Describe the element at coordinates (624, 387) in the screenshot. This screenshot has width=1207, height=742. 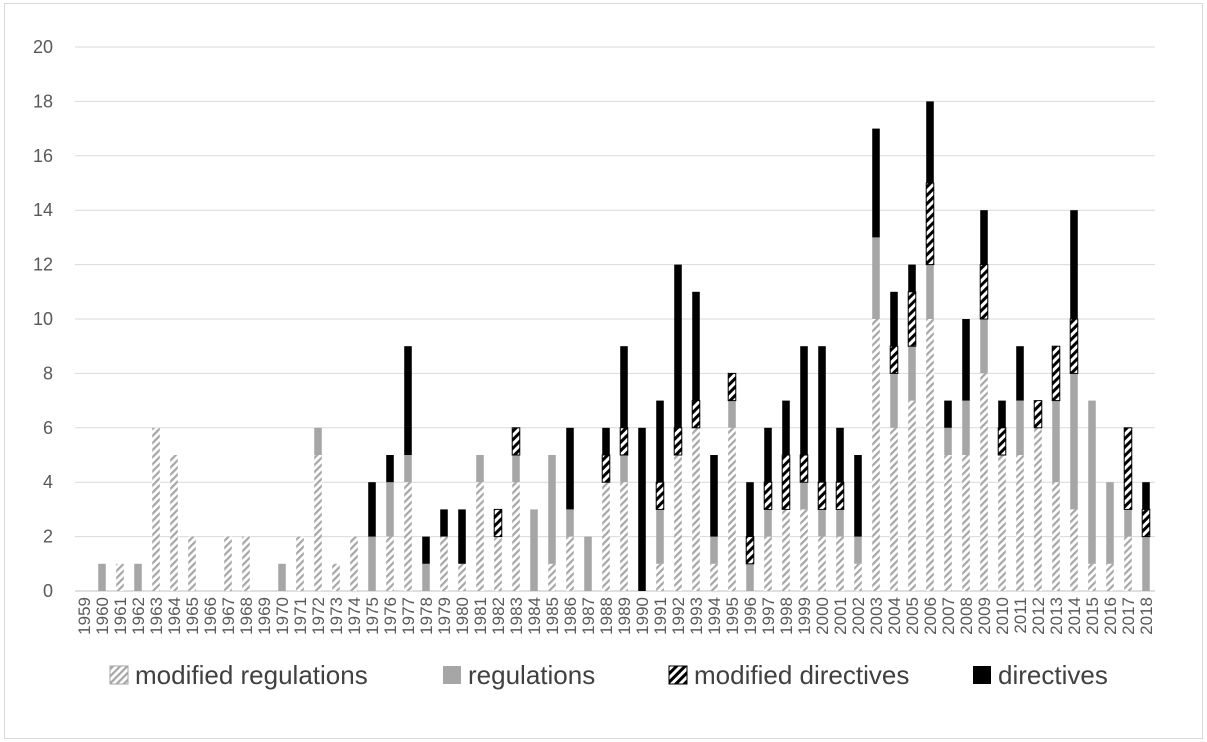
I see `bar-directives-1989` at that location.